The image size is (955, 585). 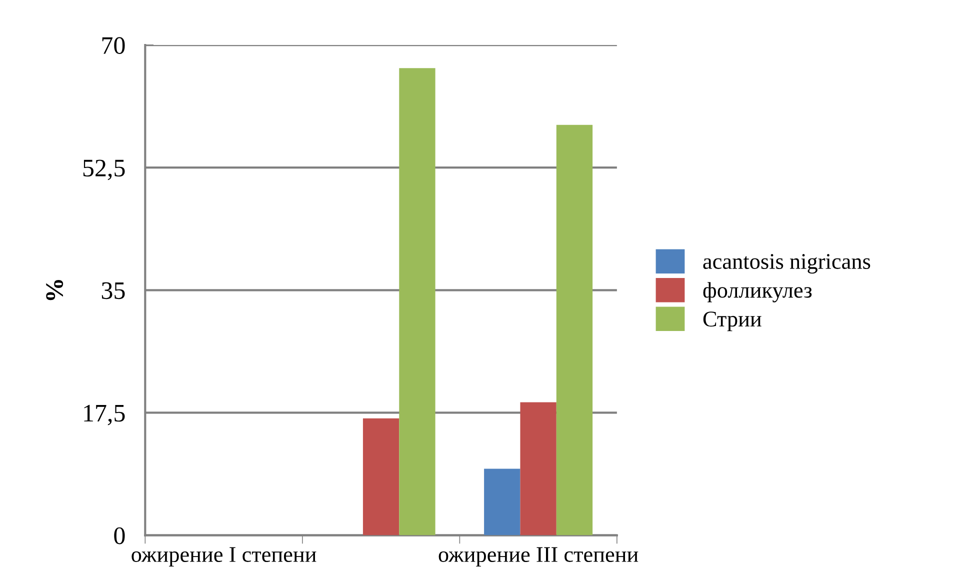 I want to click on legend-label: Стрии, so click(x=732, y=322).